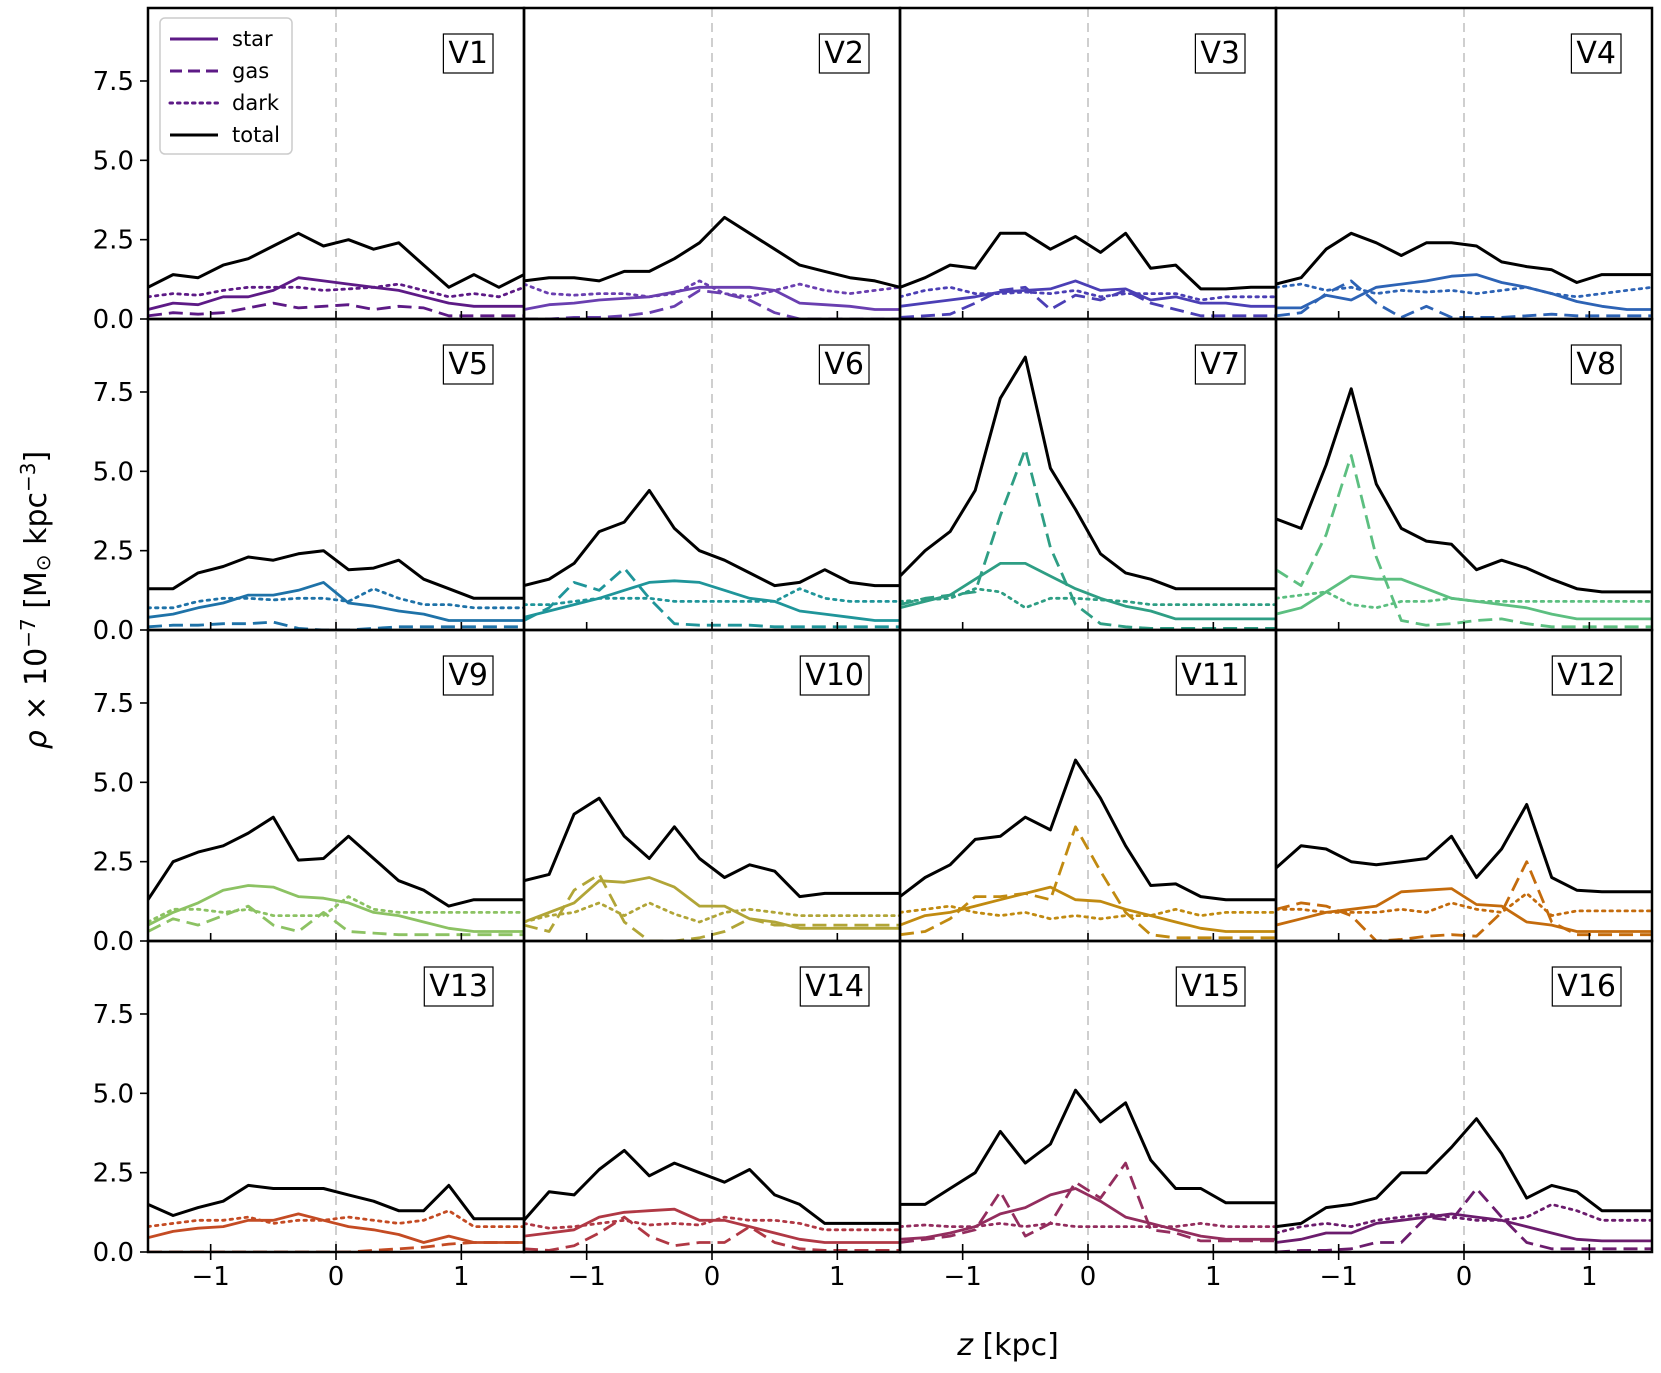 The width and height of the screenshot is (1661, 1373). I want to click on panel-label: V16, so click(1586, 986).